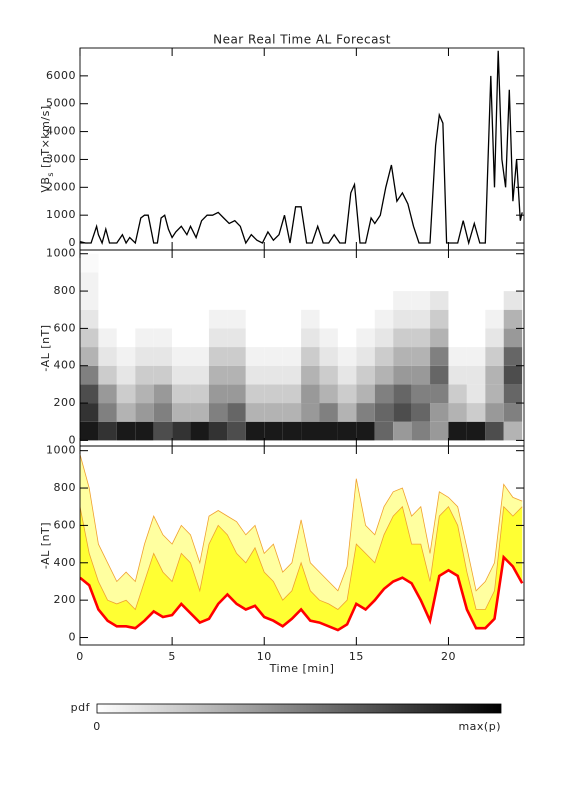  Describe the element at coordinates (65, 599) in the screenshot. I see `y-tick-label: 200` at that location.